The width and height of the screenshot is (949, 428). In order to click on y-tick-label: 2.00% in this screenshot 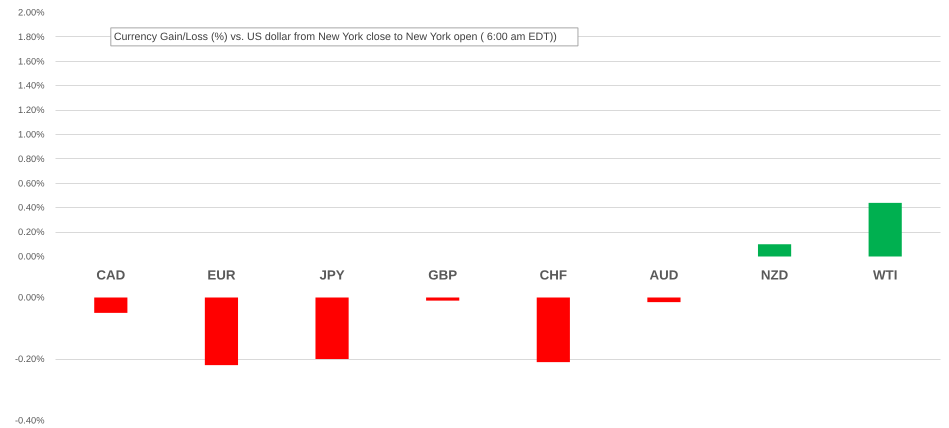, I will do `click(31, 13)`.